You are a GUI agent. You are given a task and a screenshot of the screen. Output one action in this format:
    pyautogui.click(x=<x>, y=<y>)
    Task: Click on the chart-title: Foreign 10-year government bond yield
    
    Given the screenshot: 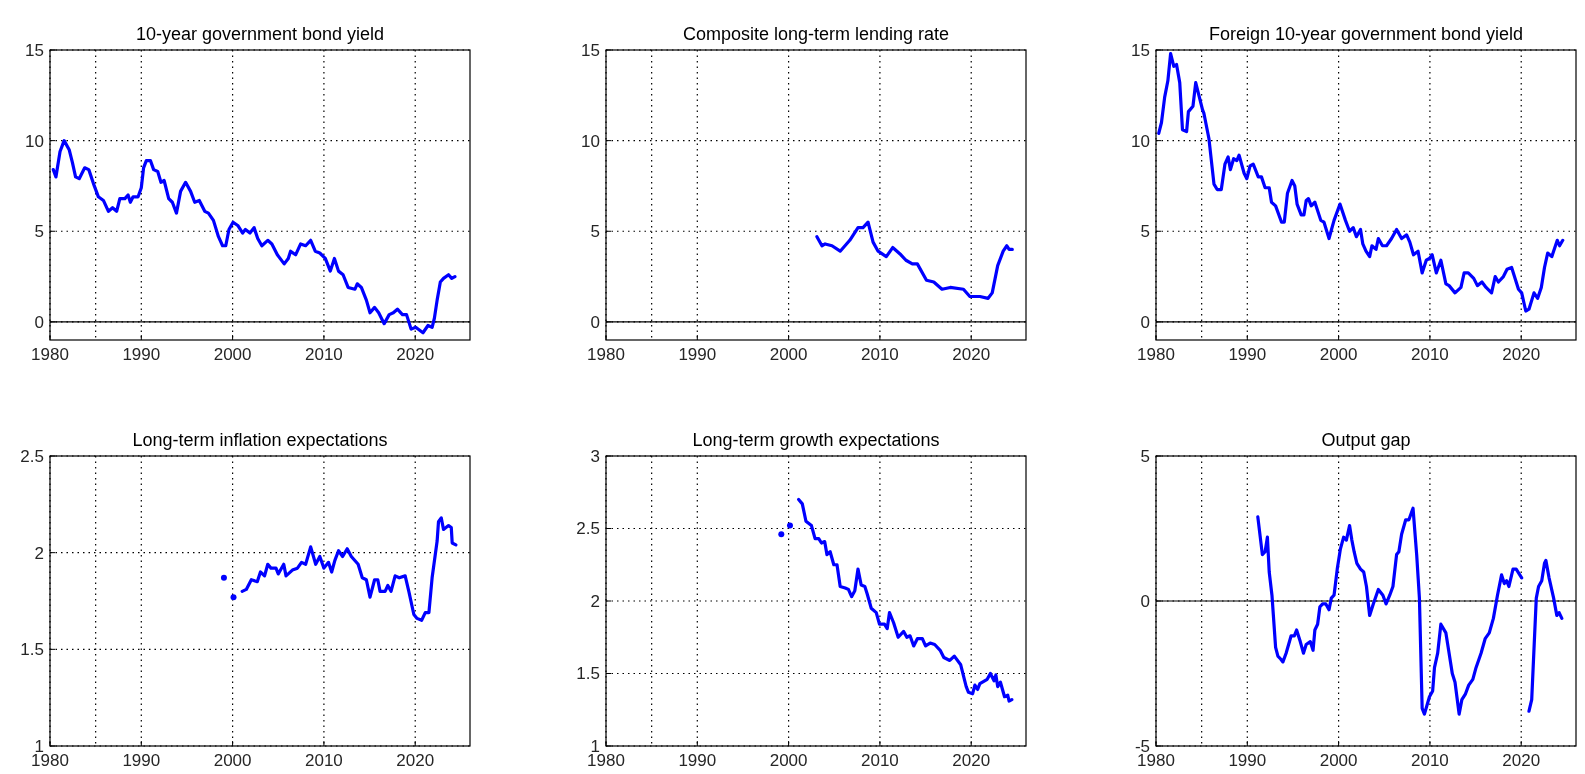 What is the action you would take?
    pyautogui.click(x=1366, y=34)
    